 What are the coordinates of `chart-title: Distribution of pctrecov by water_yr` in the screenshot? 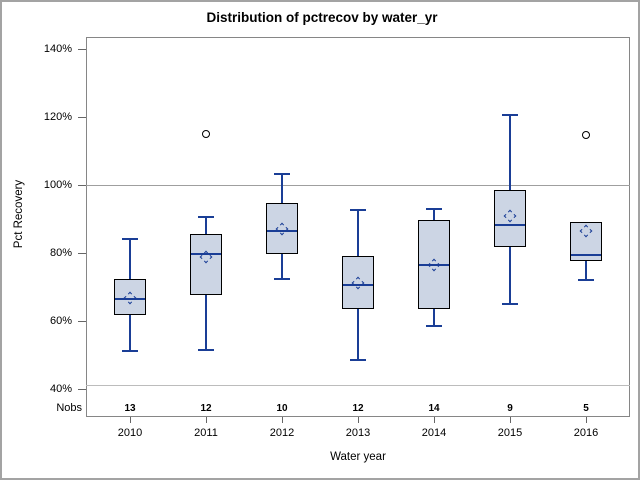 It's located at (322, 17).